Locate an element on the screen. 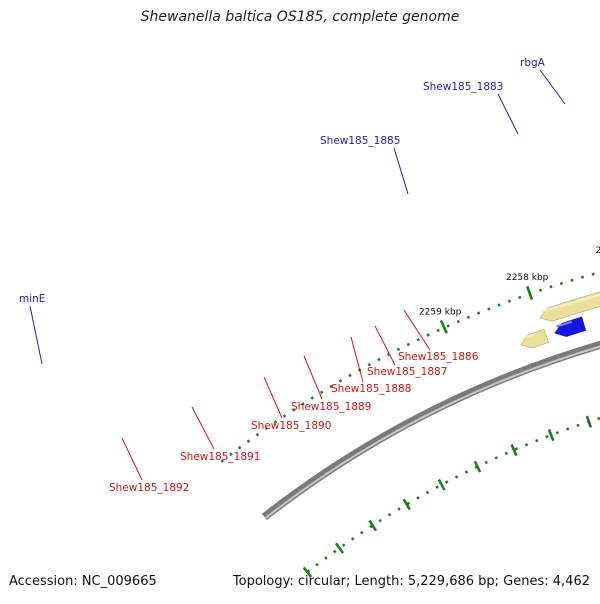 This screenshot has height=604, width=600. gene-label-shew185-1886: Shew185_1886 is located at coordinates (438, 357).